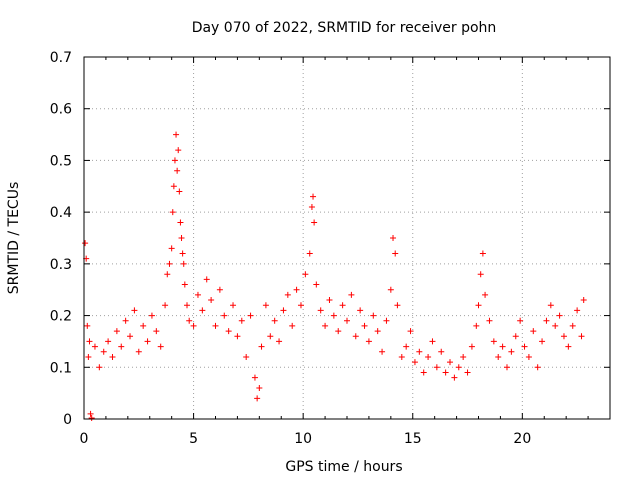 The height and width of the screenshot is (480, 640). Describe the element at coordinates (193, 439) in the screenshot. I see `x-tick-label: 5` at that location.